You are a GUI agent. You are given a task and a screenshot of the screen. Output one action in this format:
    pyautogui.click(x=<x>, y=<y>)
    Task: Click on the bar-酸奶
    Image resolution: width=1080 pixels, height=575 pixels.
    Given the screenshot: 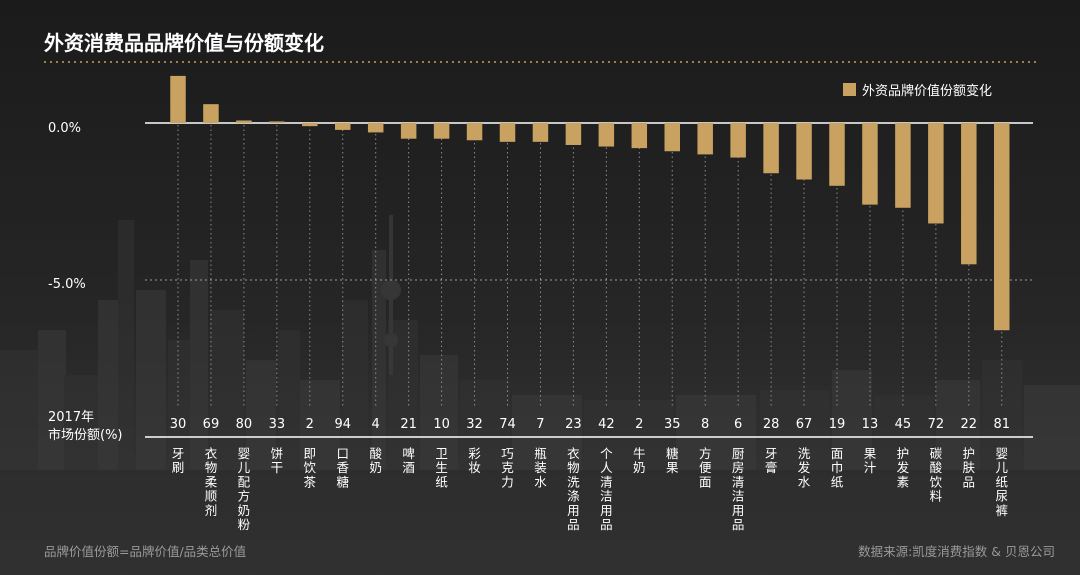 What is the action you would take?
    pyautogui.click(x=375, y=128)
    